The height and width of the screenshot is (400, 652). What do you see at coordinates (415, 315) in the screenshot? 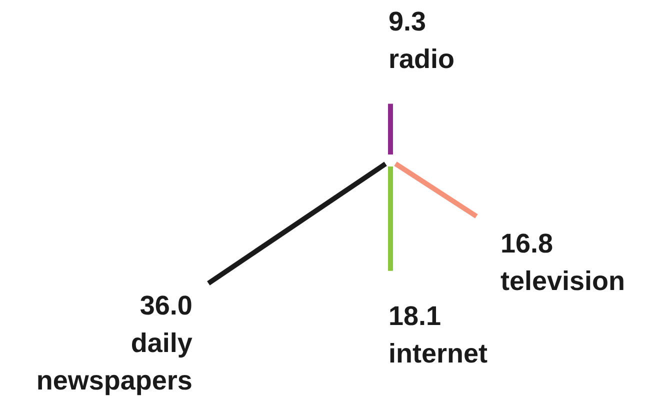
I see `data-label: 18.1` at bounding box center [415, 315].